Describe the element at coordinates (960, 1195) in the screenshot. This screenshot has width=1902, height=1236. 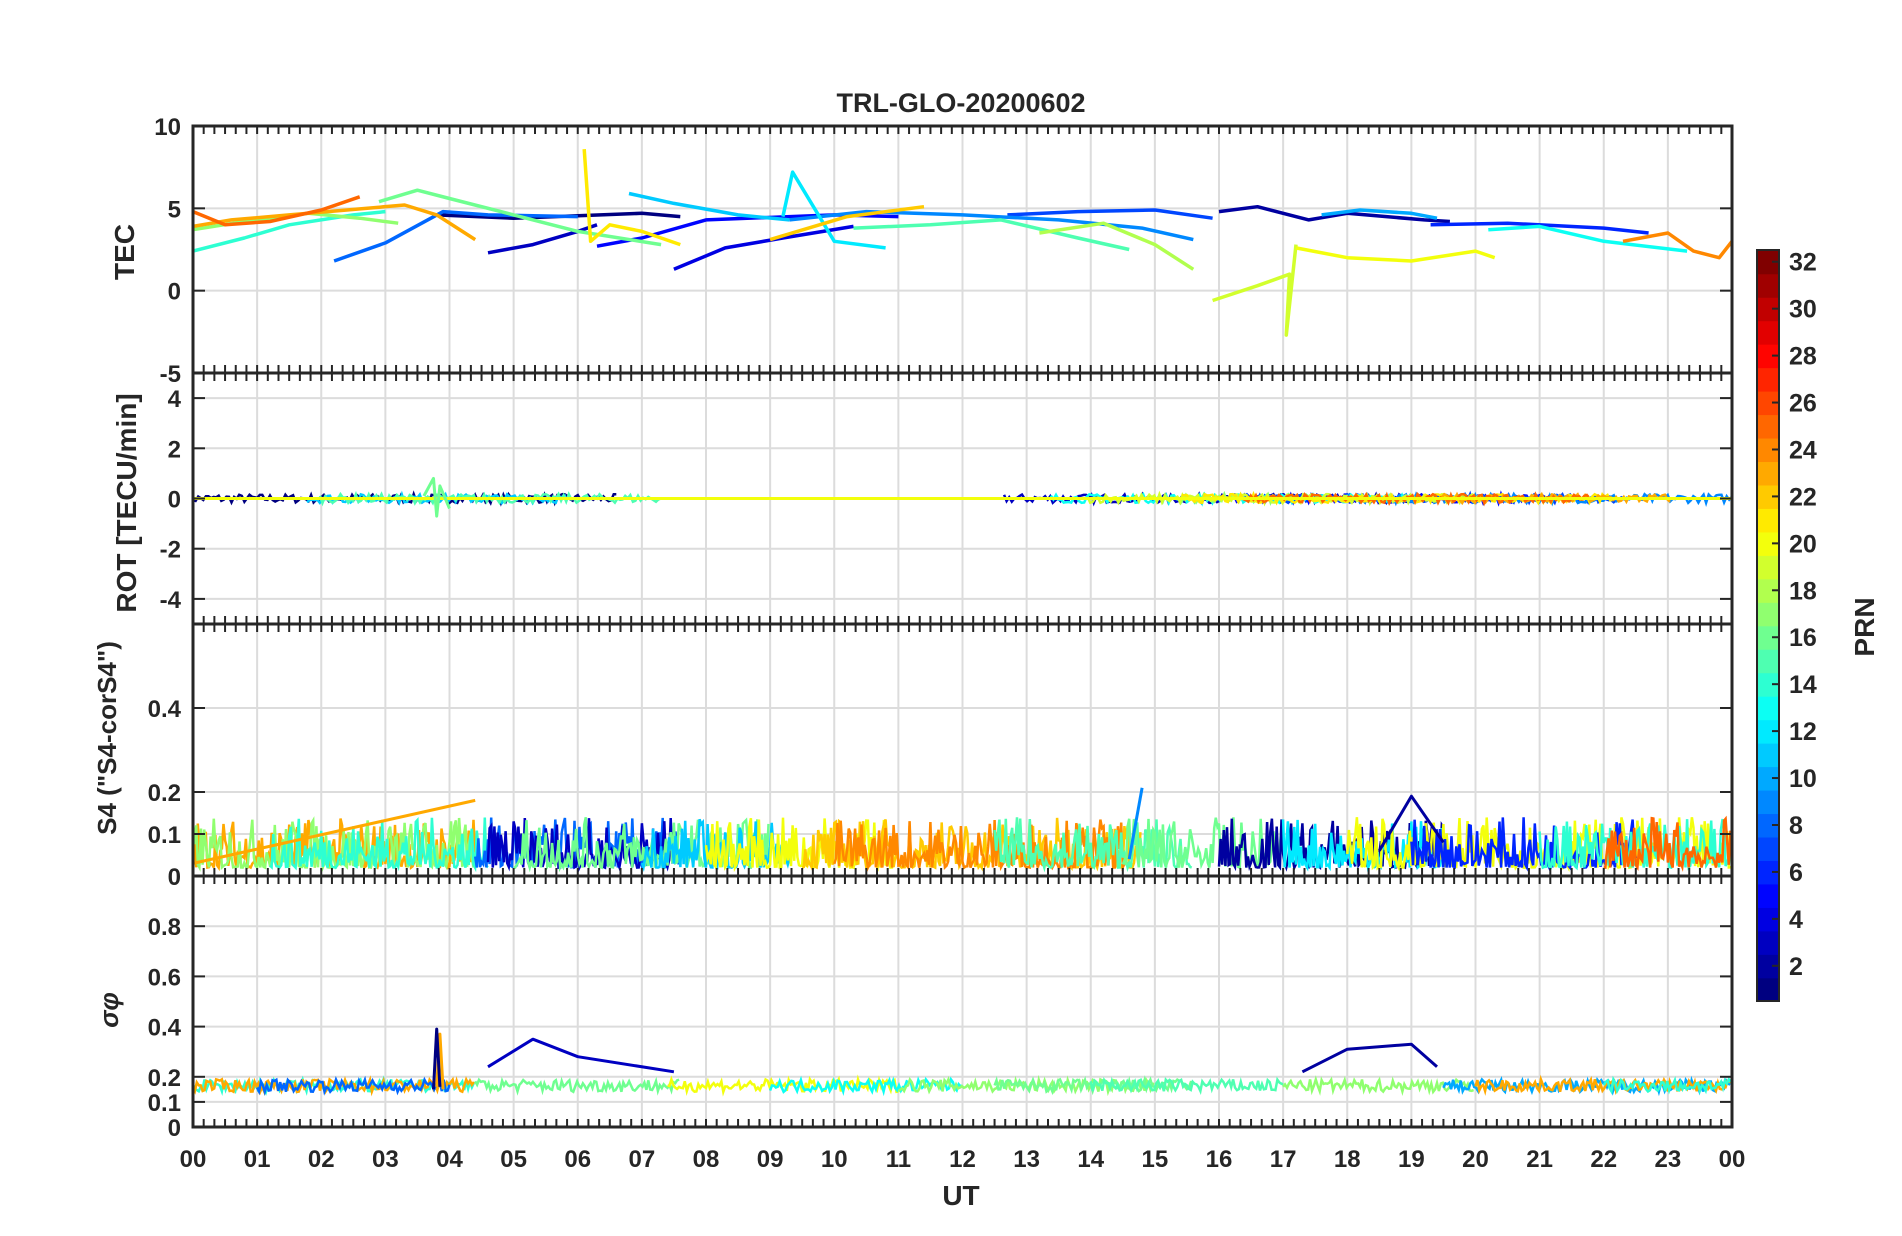
I see `x-axis-label: UT` at that location.